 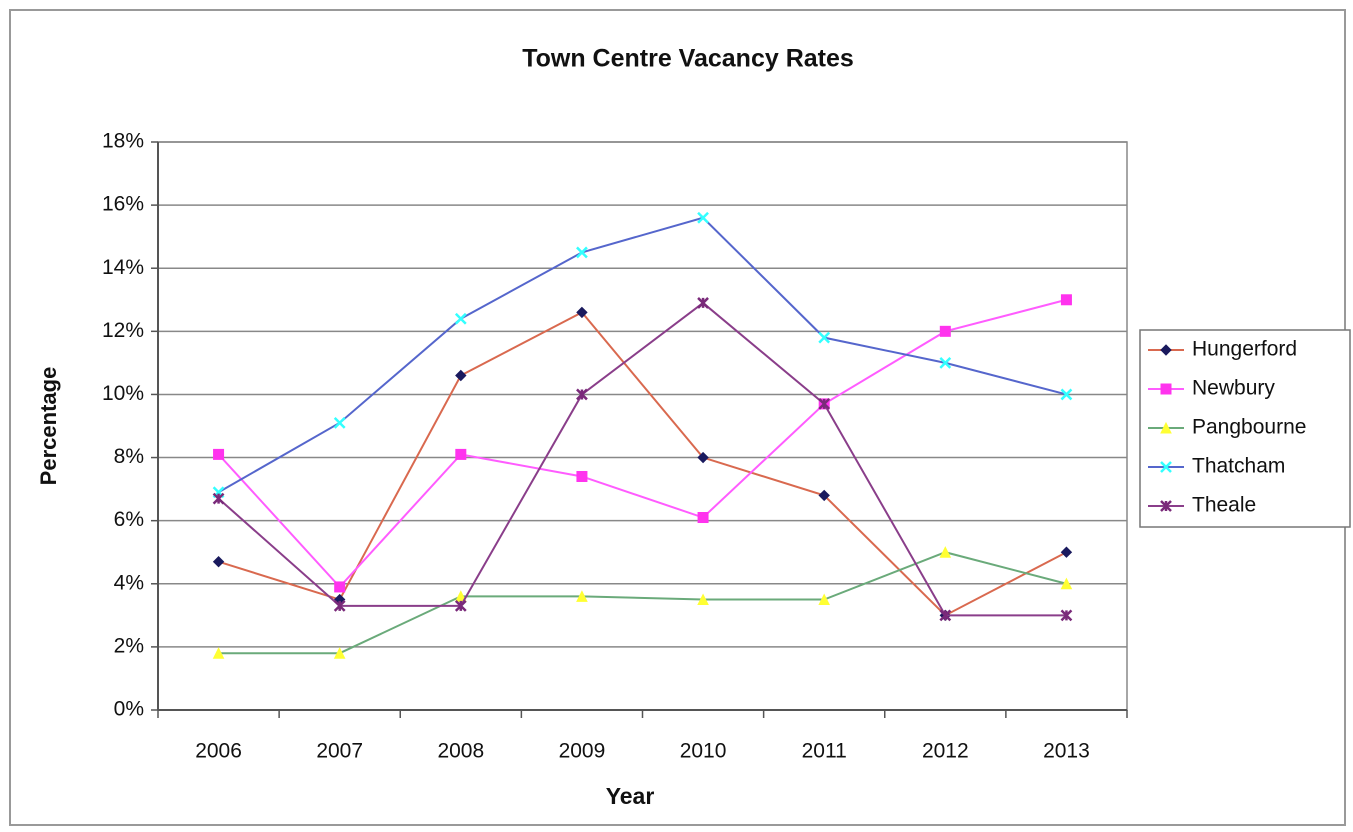 What do you see at coordinates (1066, 751) in the screenshot?
I see `x-tick-label: 2013` at bounding box center [1066, 751].